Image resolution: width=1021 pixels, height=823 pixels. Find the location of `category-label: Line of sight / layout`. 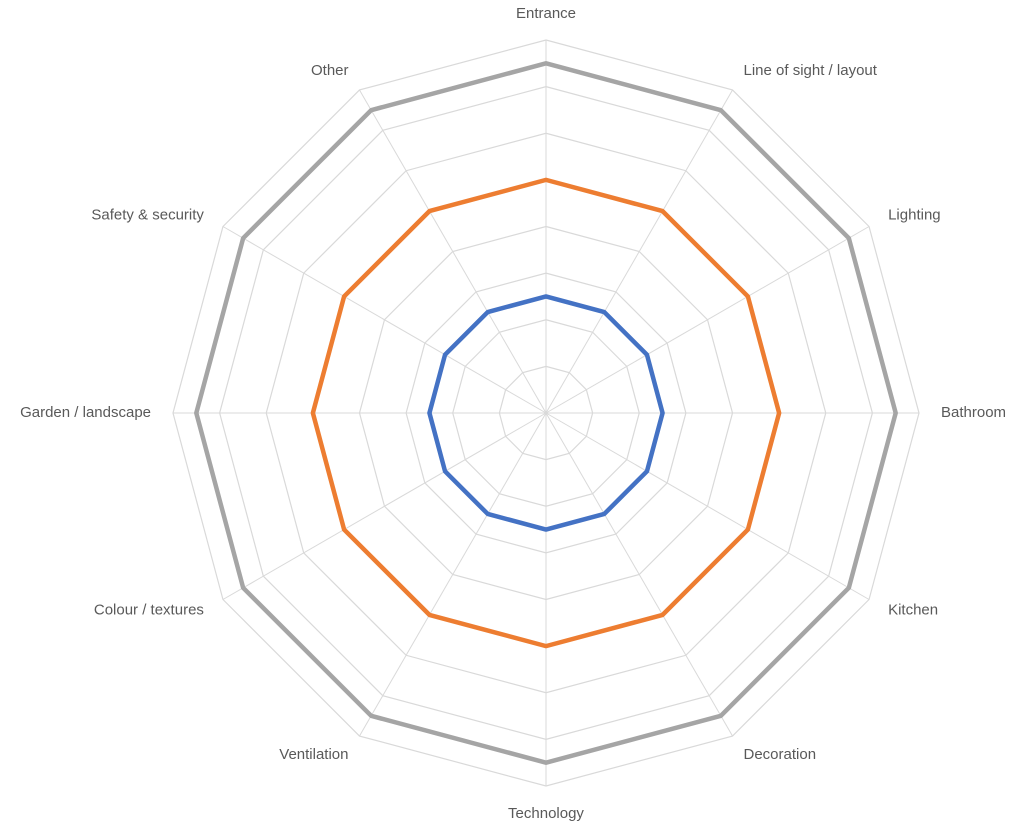

category-label: Line of sight / layout is located at coordinates (811, 70).